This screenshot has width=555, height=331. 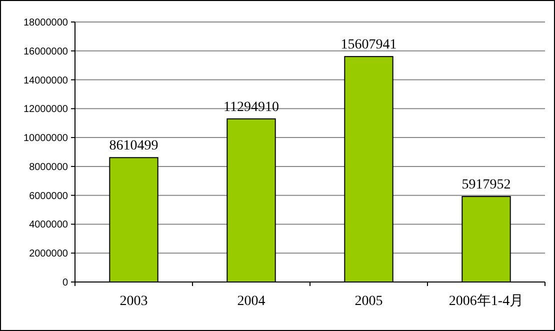 I want to click on y-tick-label: 12000000, so click(x=46, y=110).